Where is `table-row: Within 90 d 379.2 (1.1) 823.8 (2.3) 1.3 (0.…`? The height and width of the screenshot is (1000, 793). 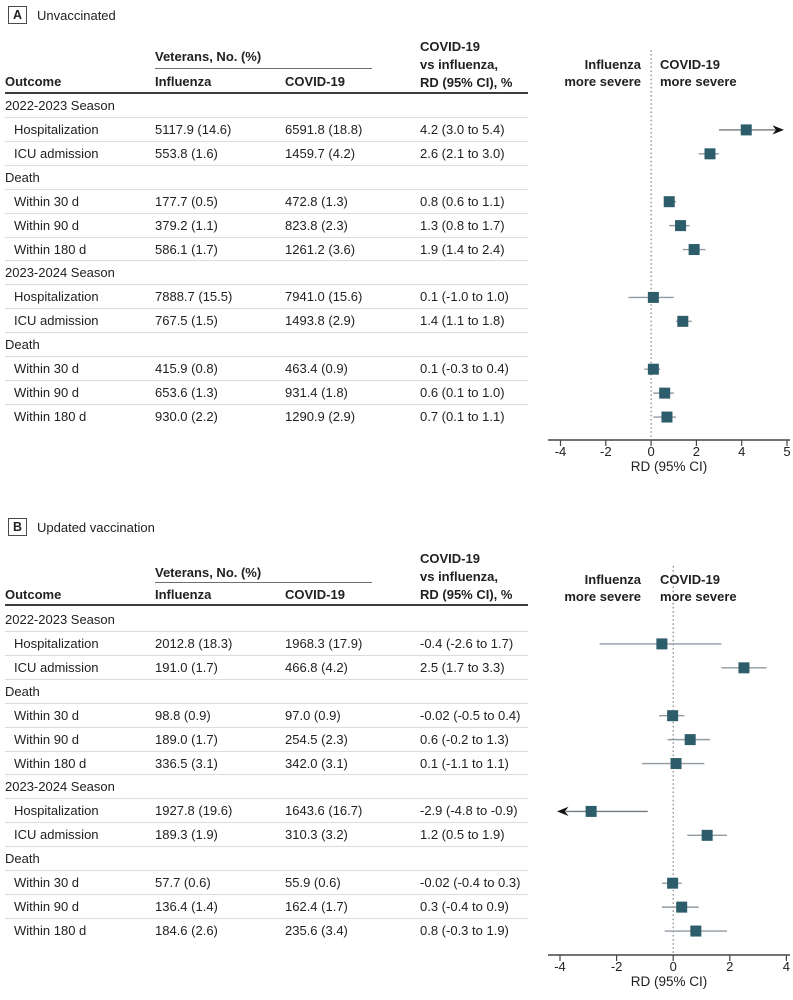 table-row: Within 90 d 379.2 (1.1) 823.8 (2.3) 1.3 (0.… is located at coordinates (266, 226).